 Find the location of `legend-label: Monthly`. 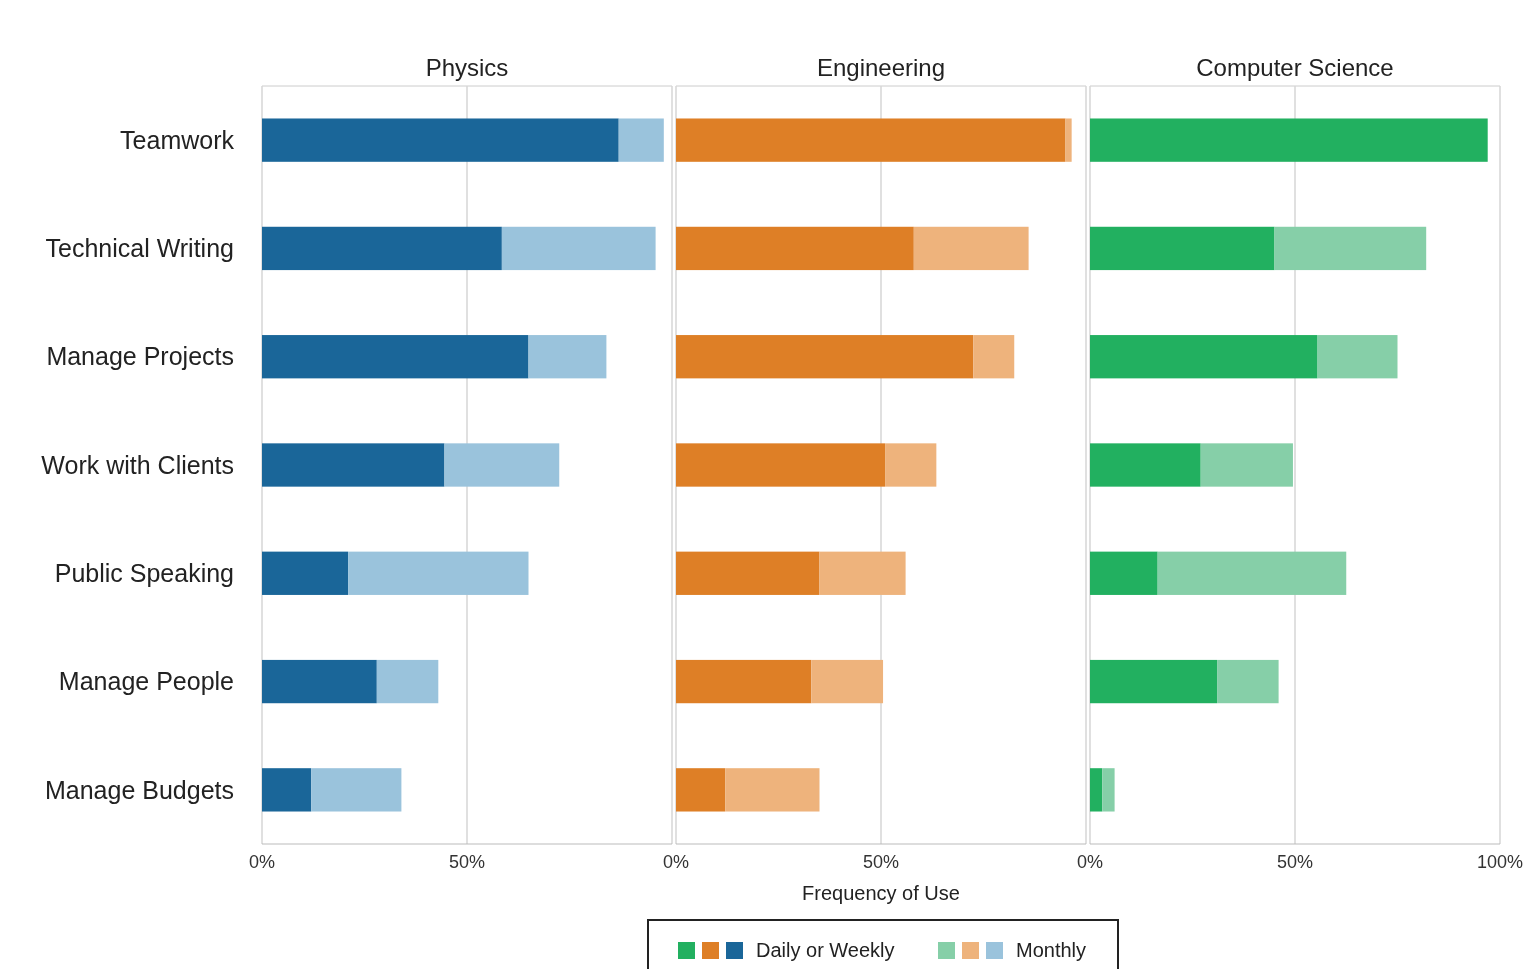

legend-label: Monthly is located at coordinates (1051, 950).